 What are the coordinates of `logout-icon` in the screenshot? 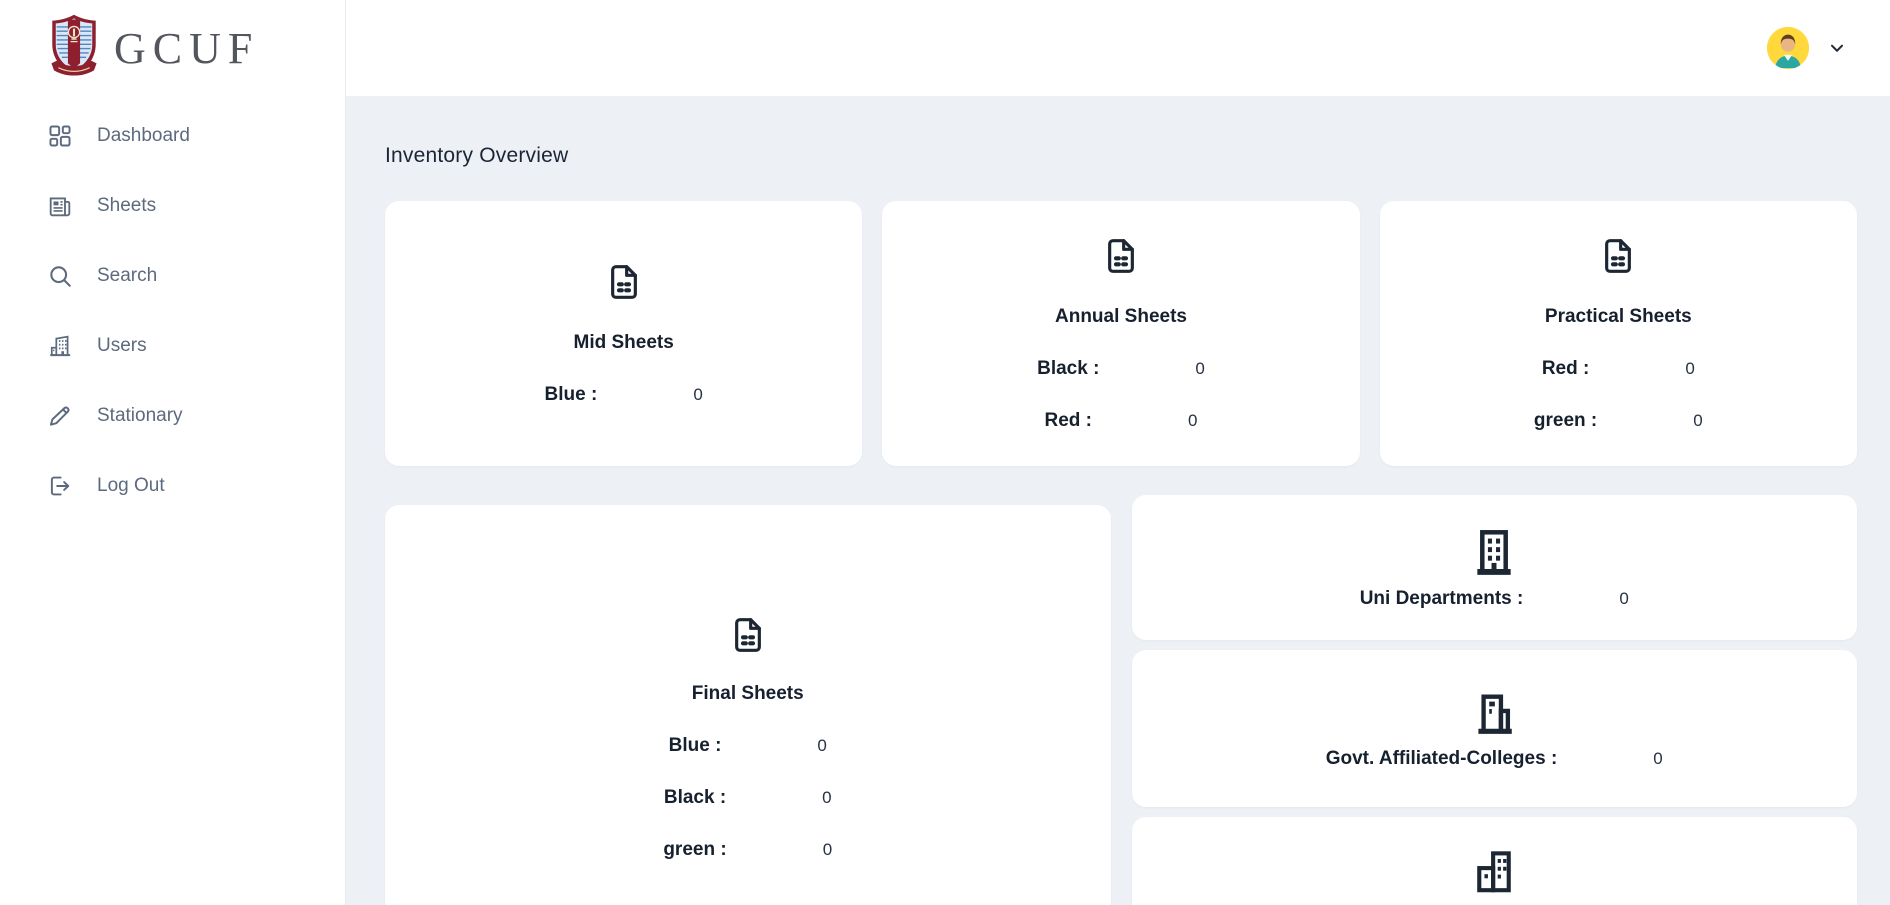 It's located at (60, 486).